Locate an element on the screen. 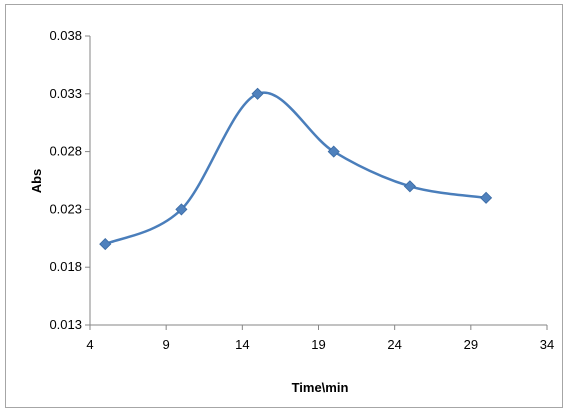  y-axis-ticks: 0.013 0.018 0.023 0.028 0.033 0.038 is located at coordinates (69, 180).